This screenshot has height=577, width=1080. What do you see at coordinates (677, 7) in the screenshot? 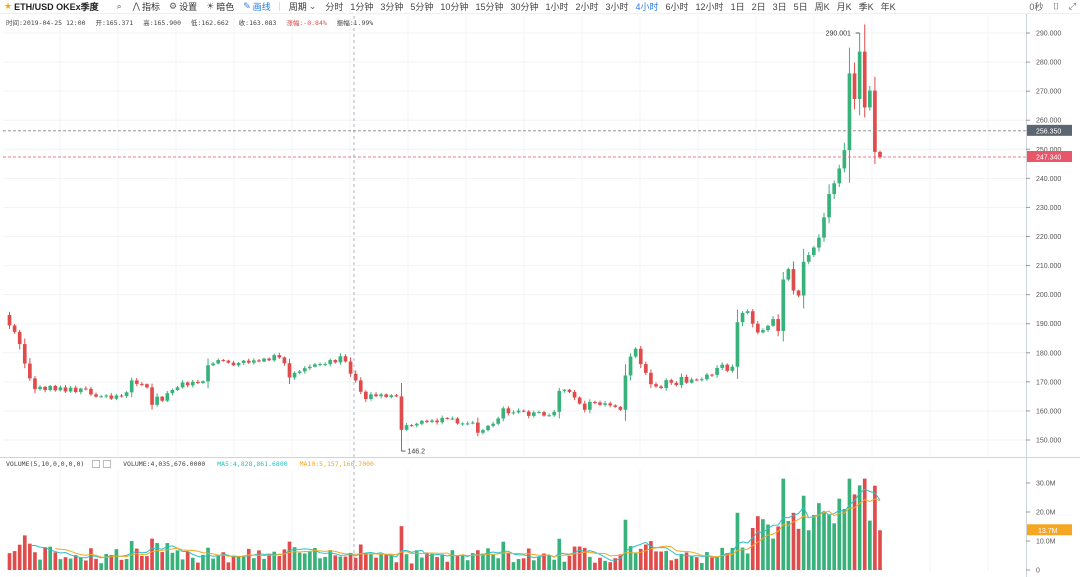
I see `timeframe-11: 6小时` at bounding box center [677, 7].